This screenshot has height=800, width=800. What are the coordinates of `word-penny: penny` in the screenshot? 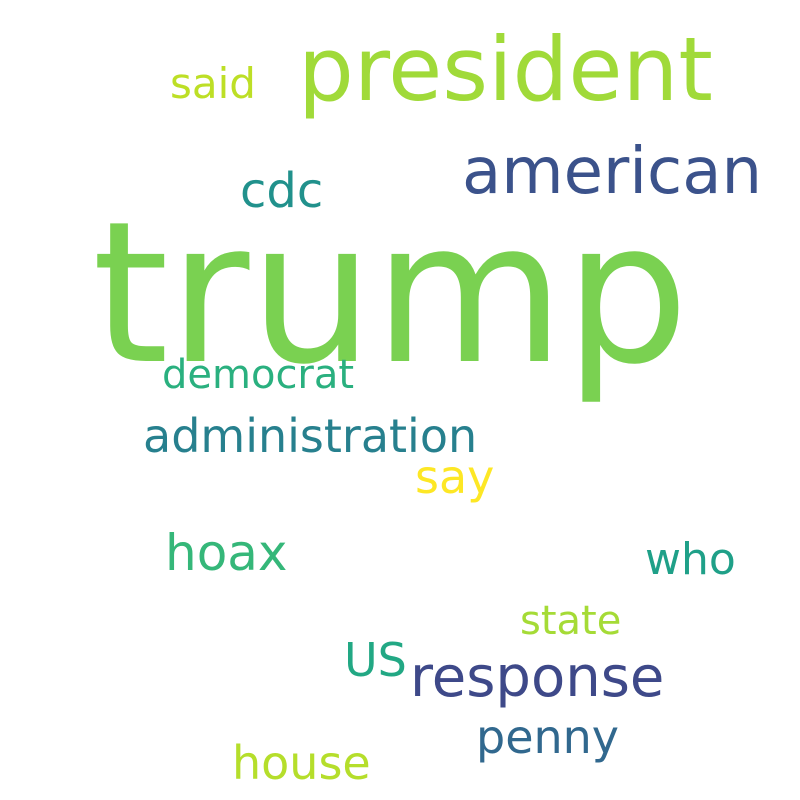 It's located at (548, 737).